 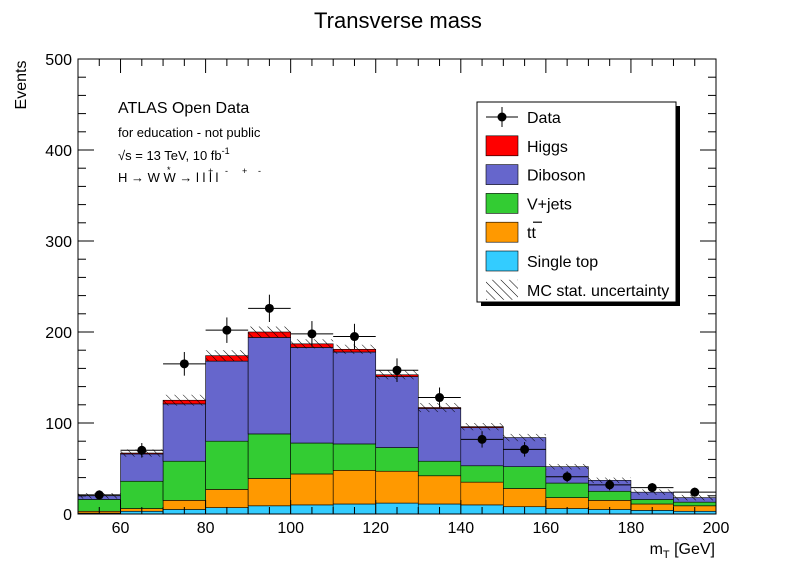 What do you see at coordinates (502, 261) in the screenshot?
I see `legend-swatch-single-top` at bounding box center [502, 261].